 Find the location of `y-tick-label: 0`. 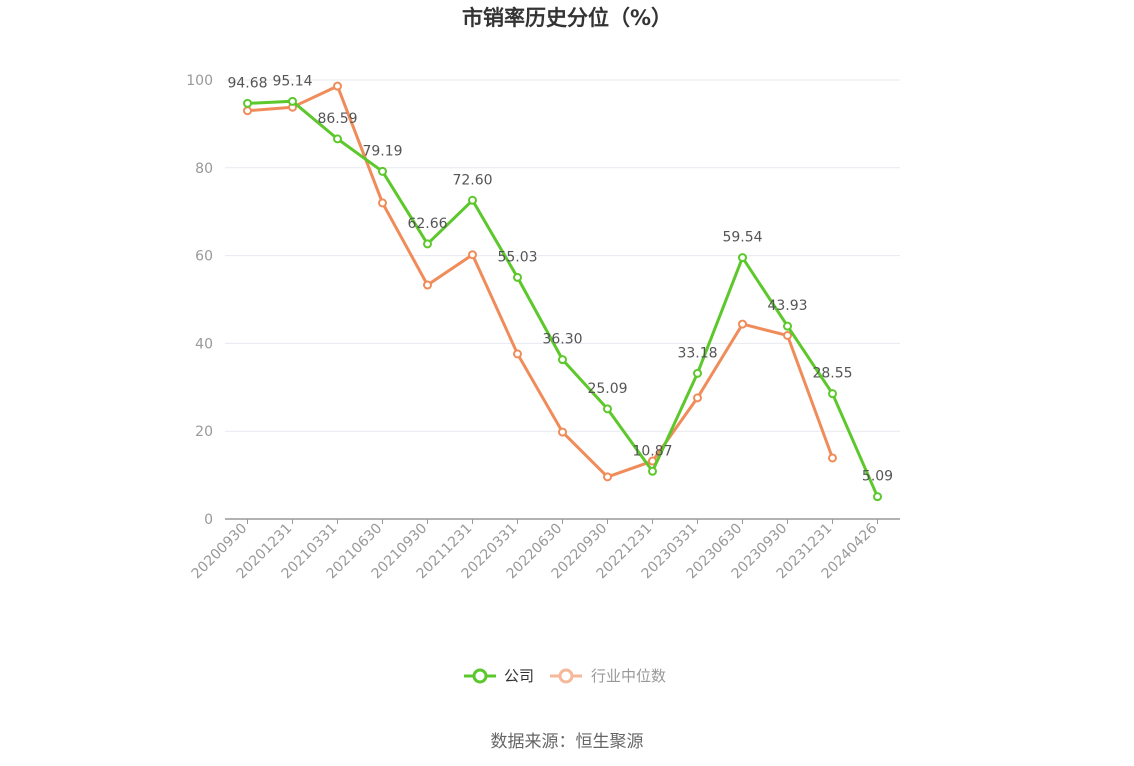

y-tick-label: 0 is located at coordinates (208, 520).